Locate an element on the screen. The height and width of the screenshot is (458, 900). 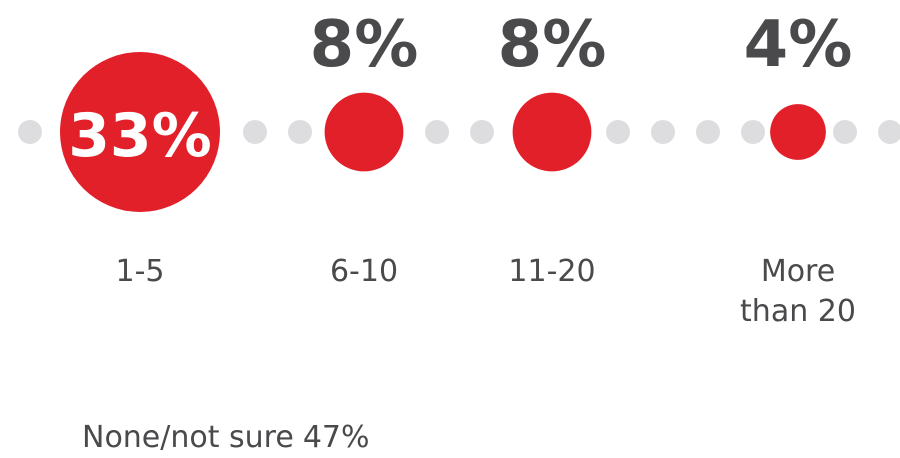
value-label-4: 4% is located at coordinates (798, 45).